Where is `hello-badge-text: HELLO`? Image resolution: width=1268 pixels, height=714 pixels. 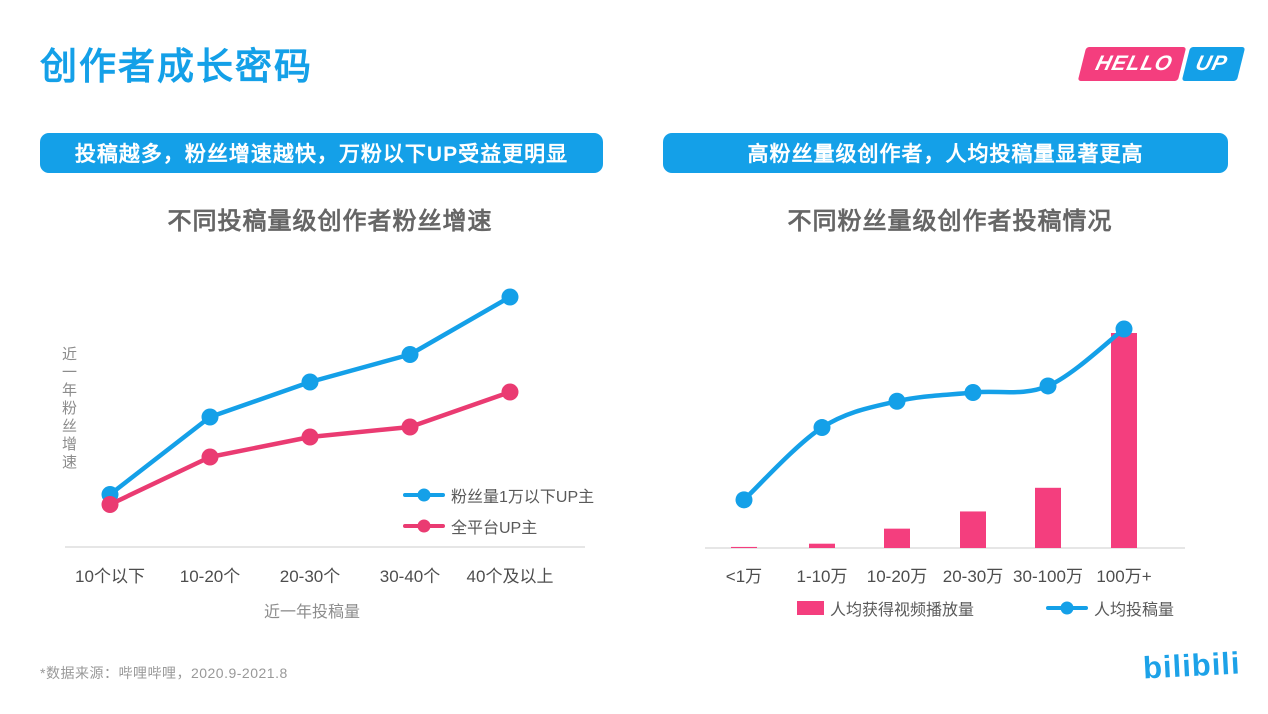
hello-badge-text: HELLO is located at coordinates (1134, 63).